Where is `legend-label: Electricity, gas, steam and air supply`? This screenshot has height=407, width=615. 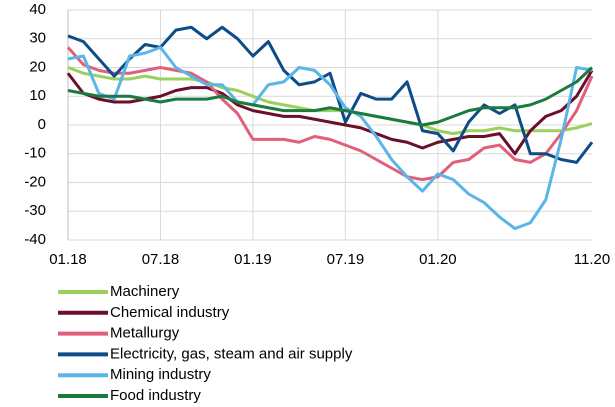
legend-label: Electricity, gas, steam and air supply is located at coordinates (231, 353).